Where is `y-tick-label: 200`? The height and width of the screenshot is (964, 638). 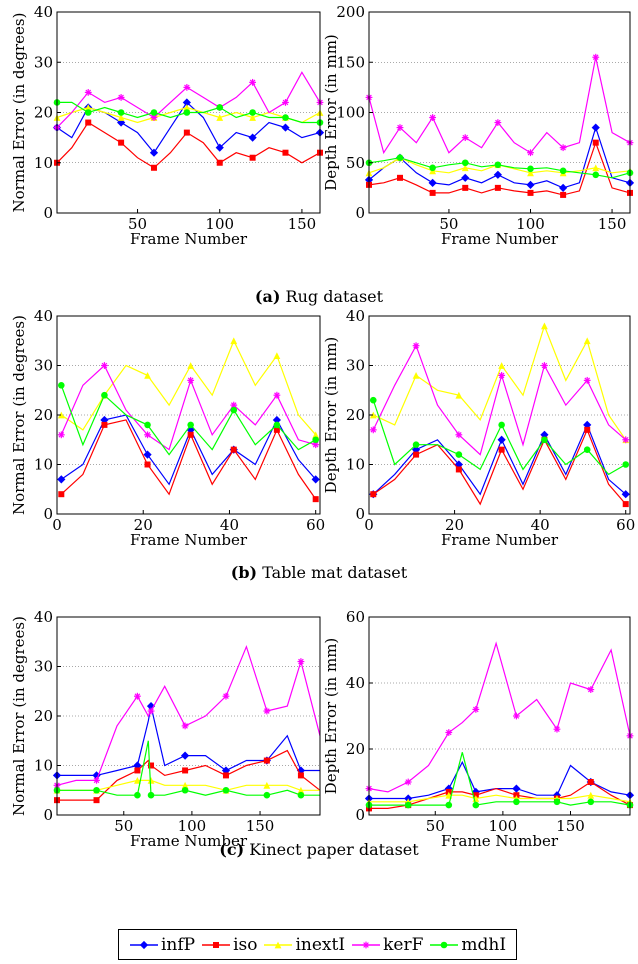 y-tick-label: 200 is located at coordinates (350, 12).